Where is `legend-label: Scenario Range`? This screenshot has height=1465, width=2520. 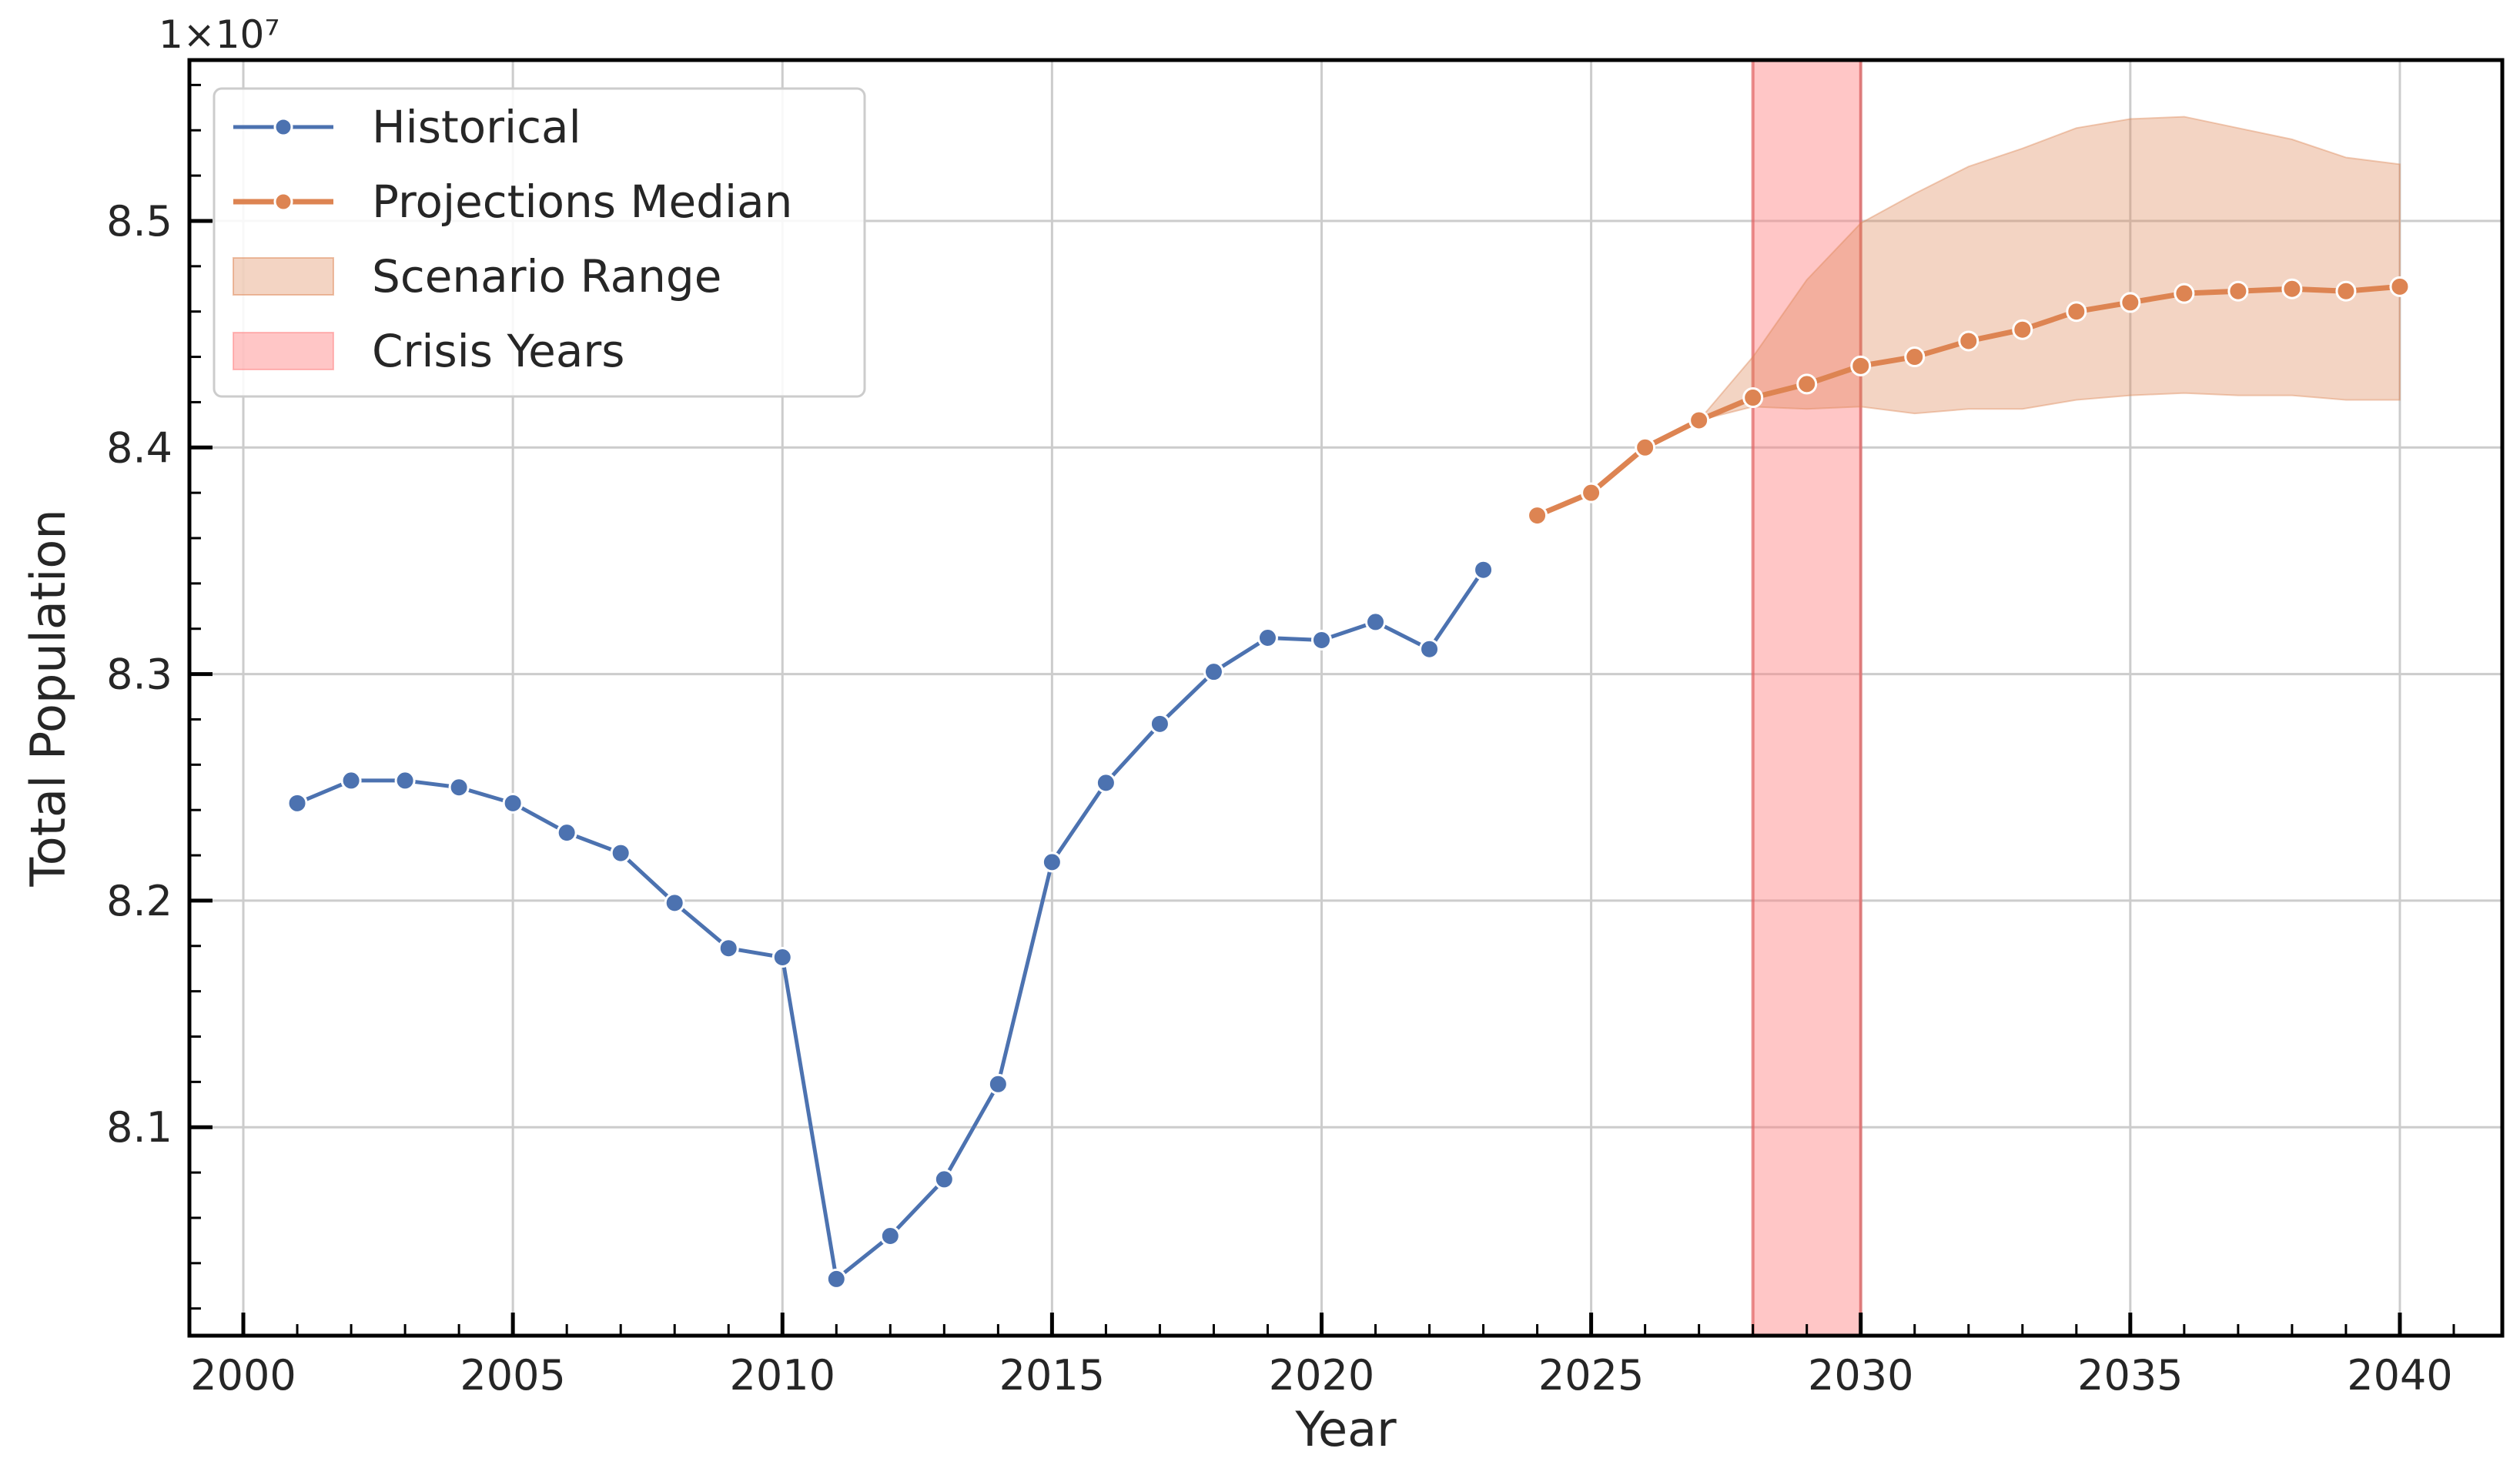 legend-label: Scenario Range is located at coordinates (546, 276).